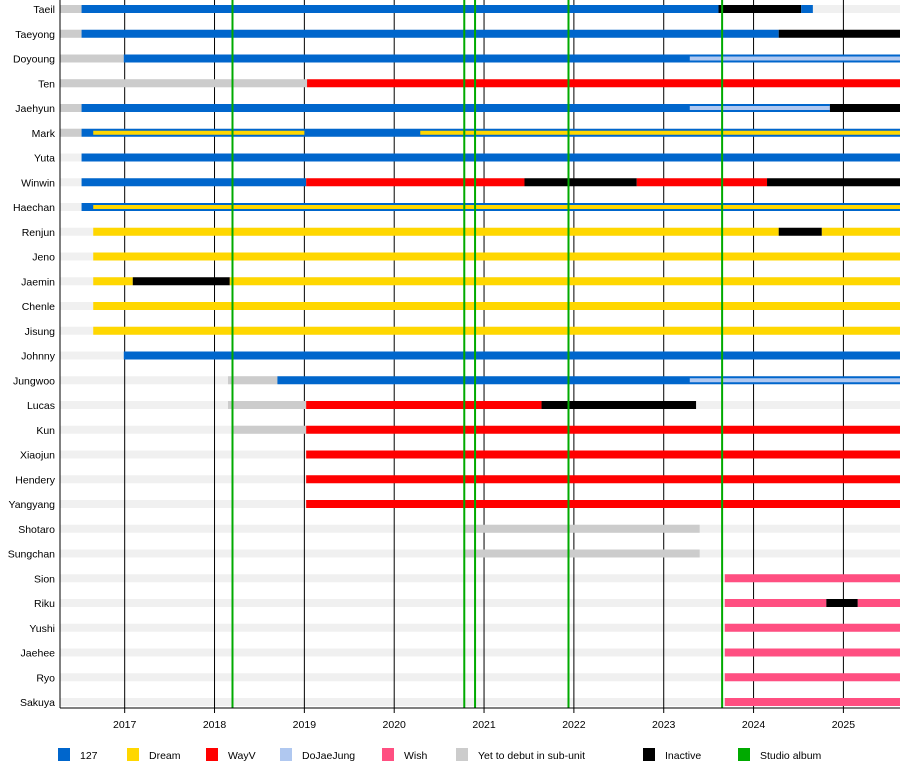 Image resolution: width=900 pixels, height=765 pixels. Describe the element at coordinates (305, 725) in the screenshot. I see `x-tick-label: 2019` at that location.